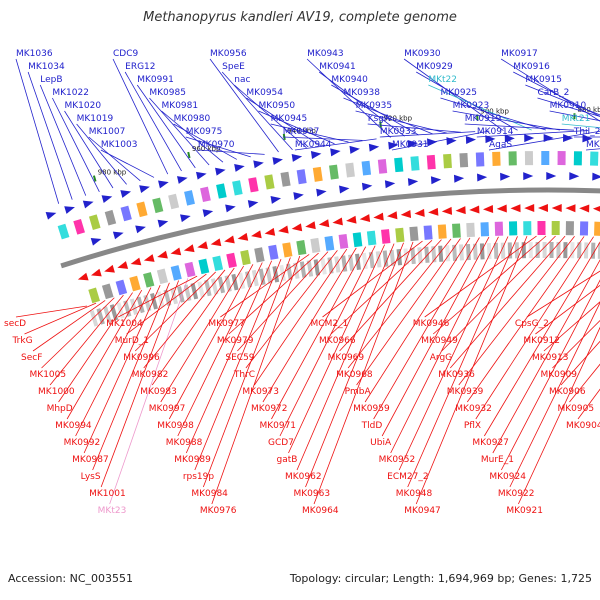  I want to click on gene-label: MK0925, so click(458, 93).